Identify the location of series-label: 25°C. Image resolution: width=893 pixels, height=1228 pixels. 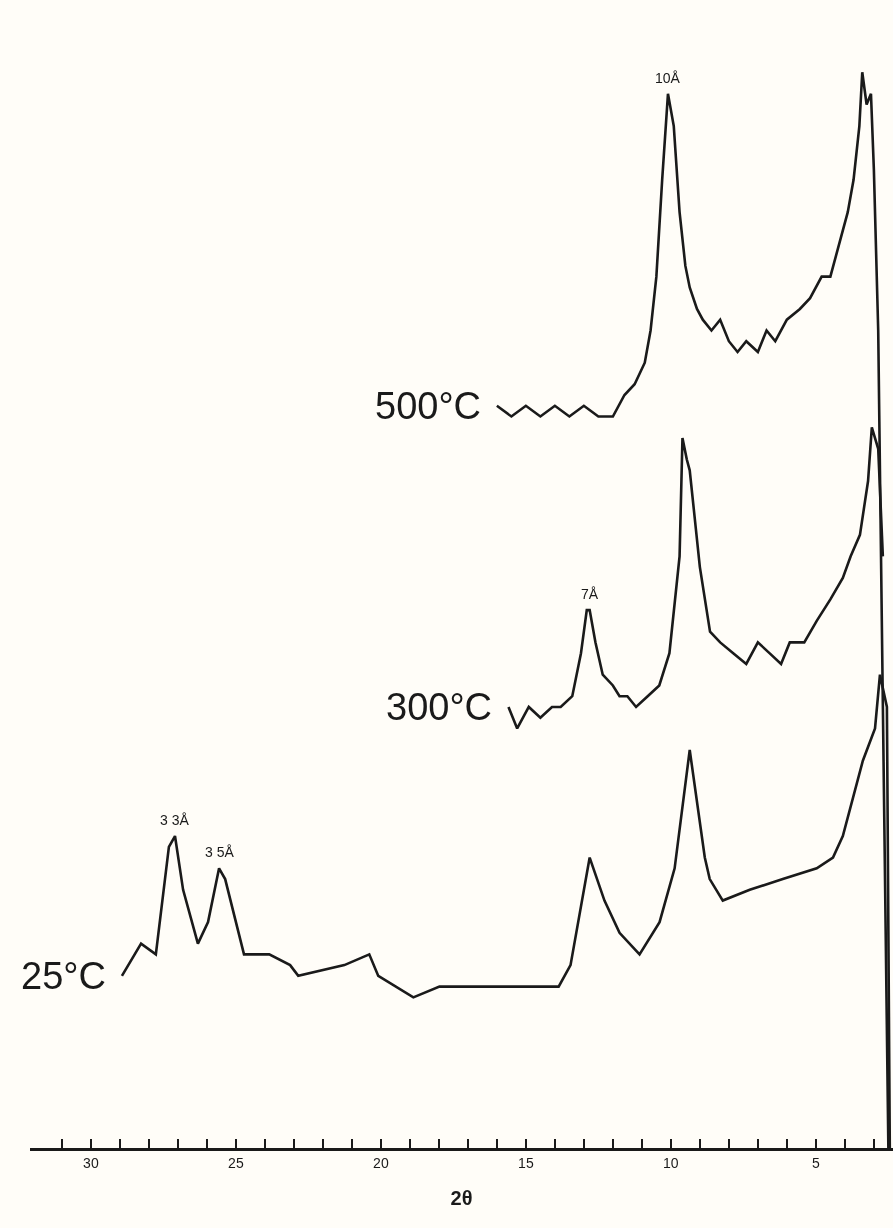
(63, 976).